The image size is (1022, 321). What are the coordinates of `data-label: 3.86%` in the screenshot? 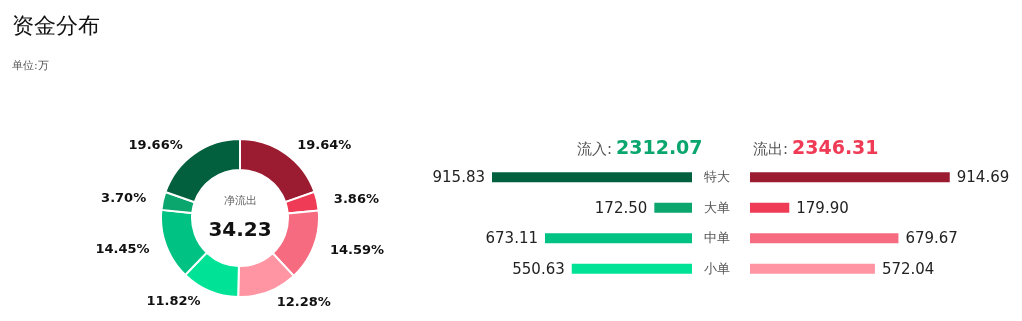 It's located at (356, 198).